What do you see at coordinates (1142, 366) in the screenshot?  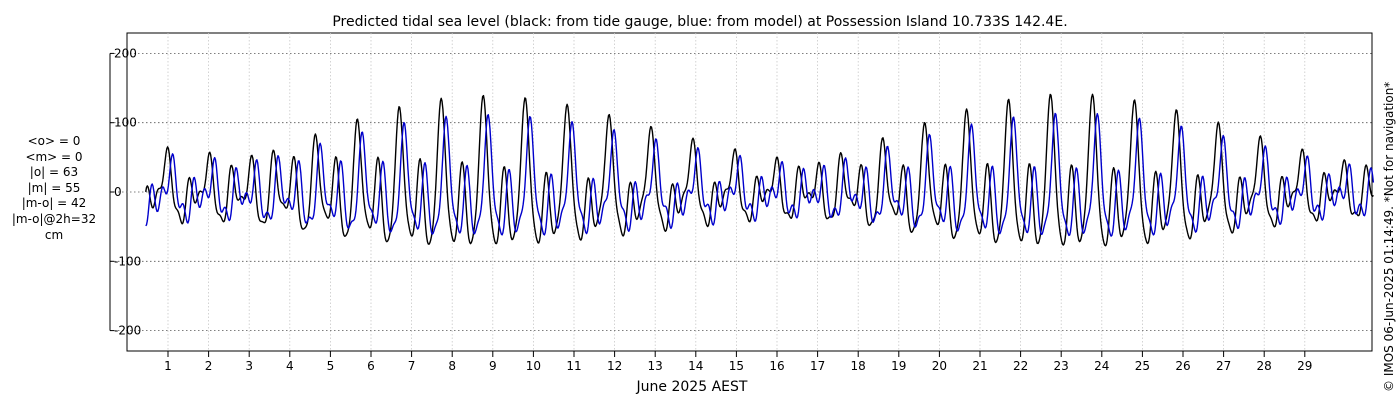 I see `x-tick-label: 25` at bounding box center [1142, 366].